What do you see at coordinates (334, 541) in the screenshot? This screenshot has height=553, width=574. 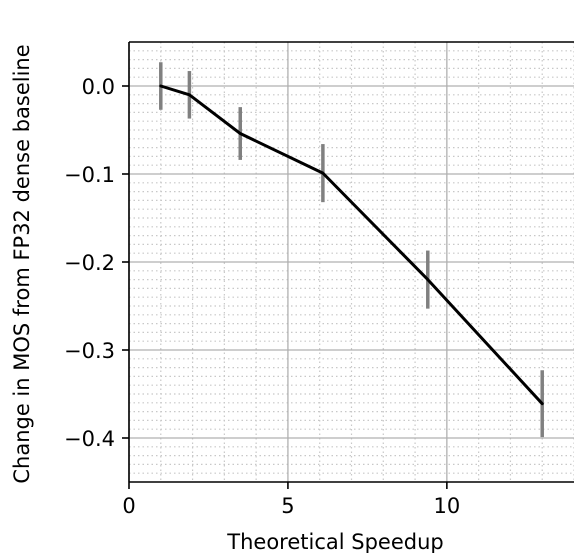 I see `x-axis-label: Theoretical Speedup` at bounding box center [334, 541].